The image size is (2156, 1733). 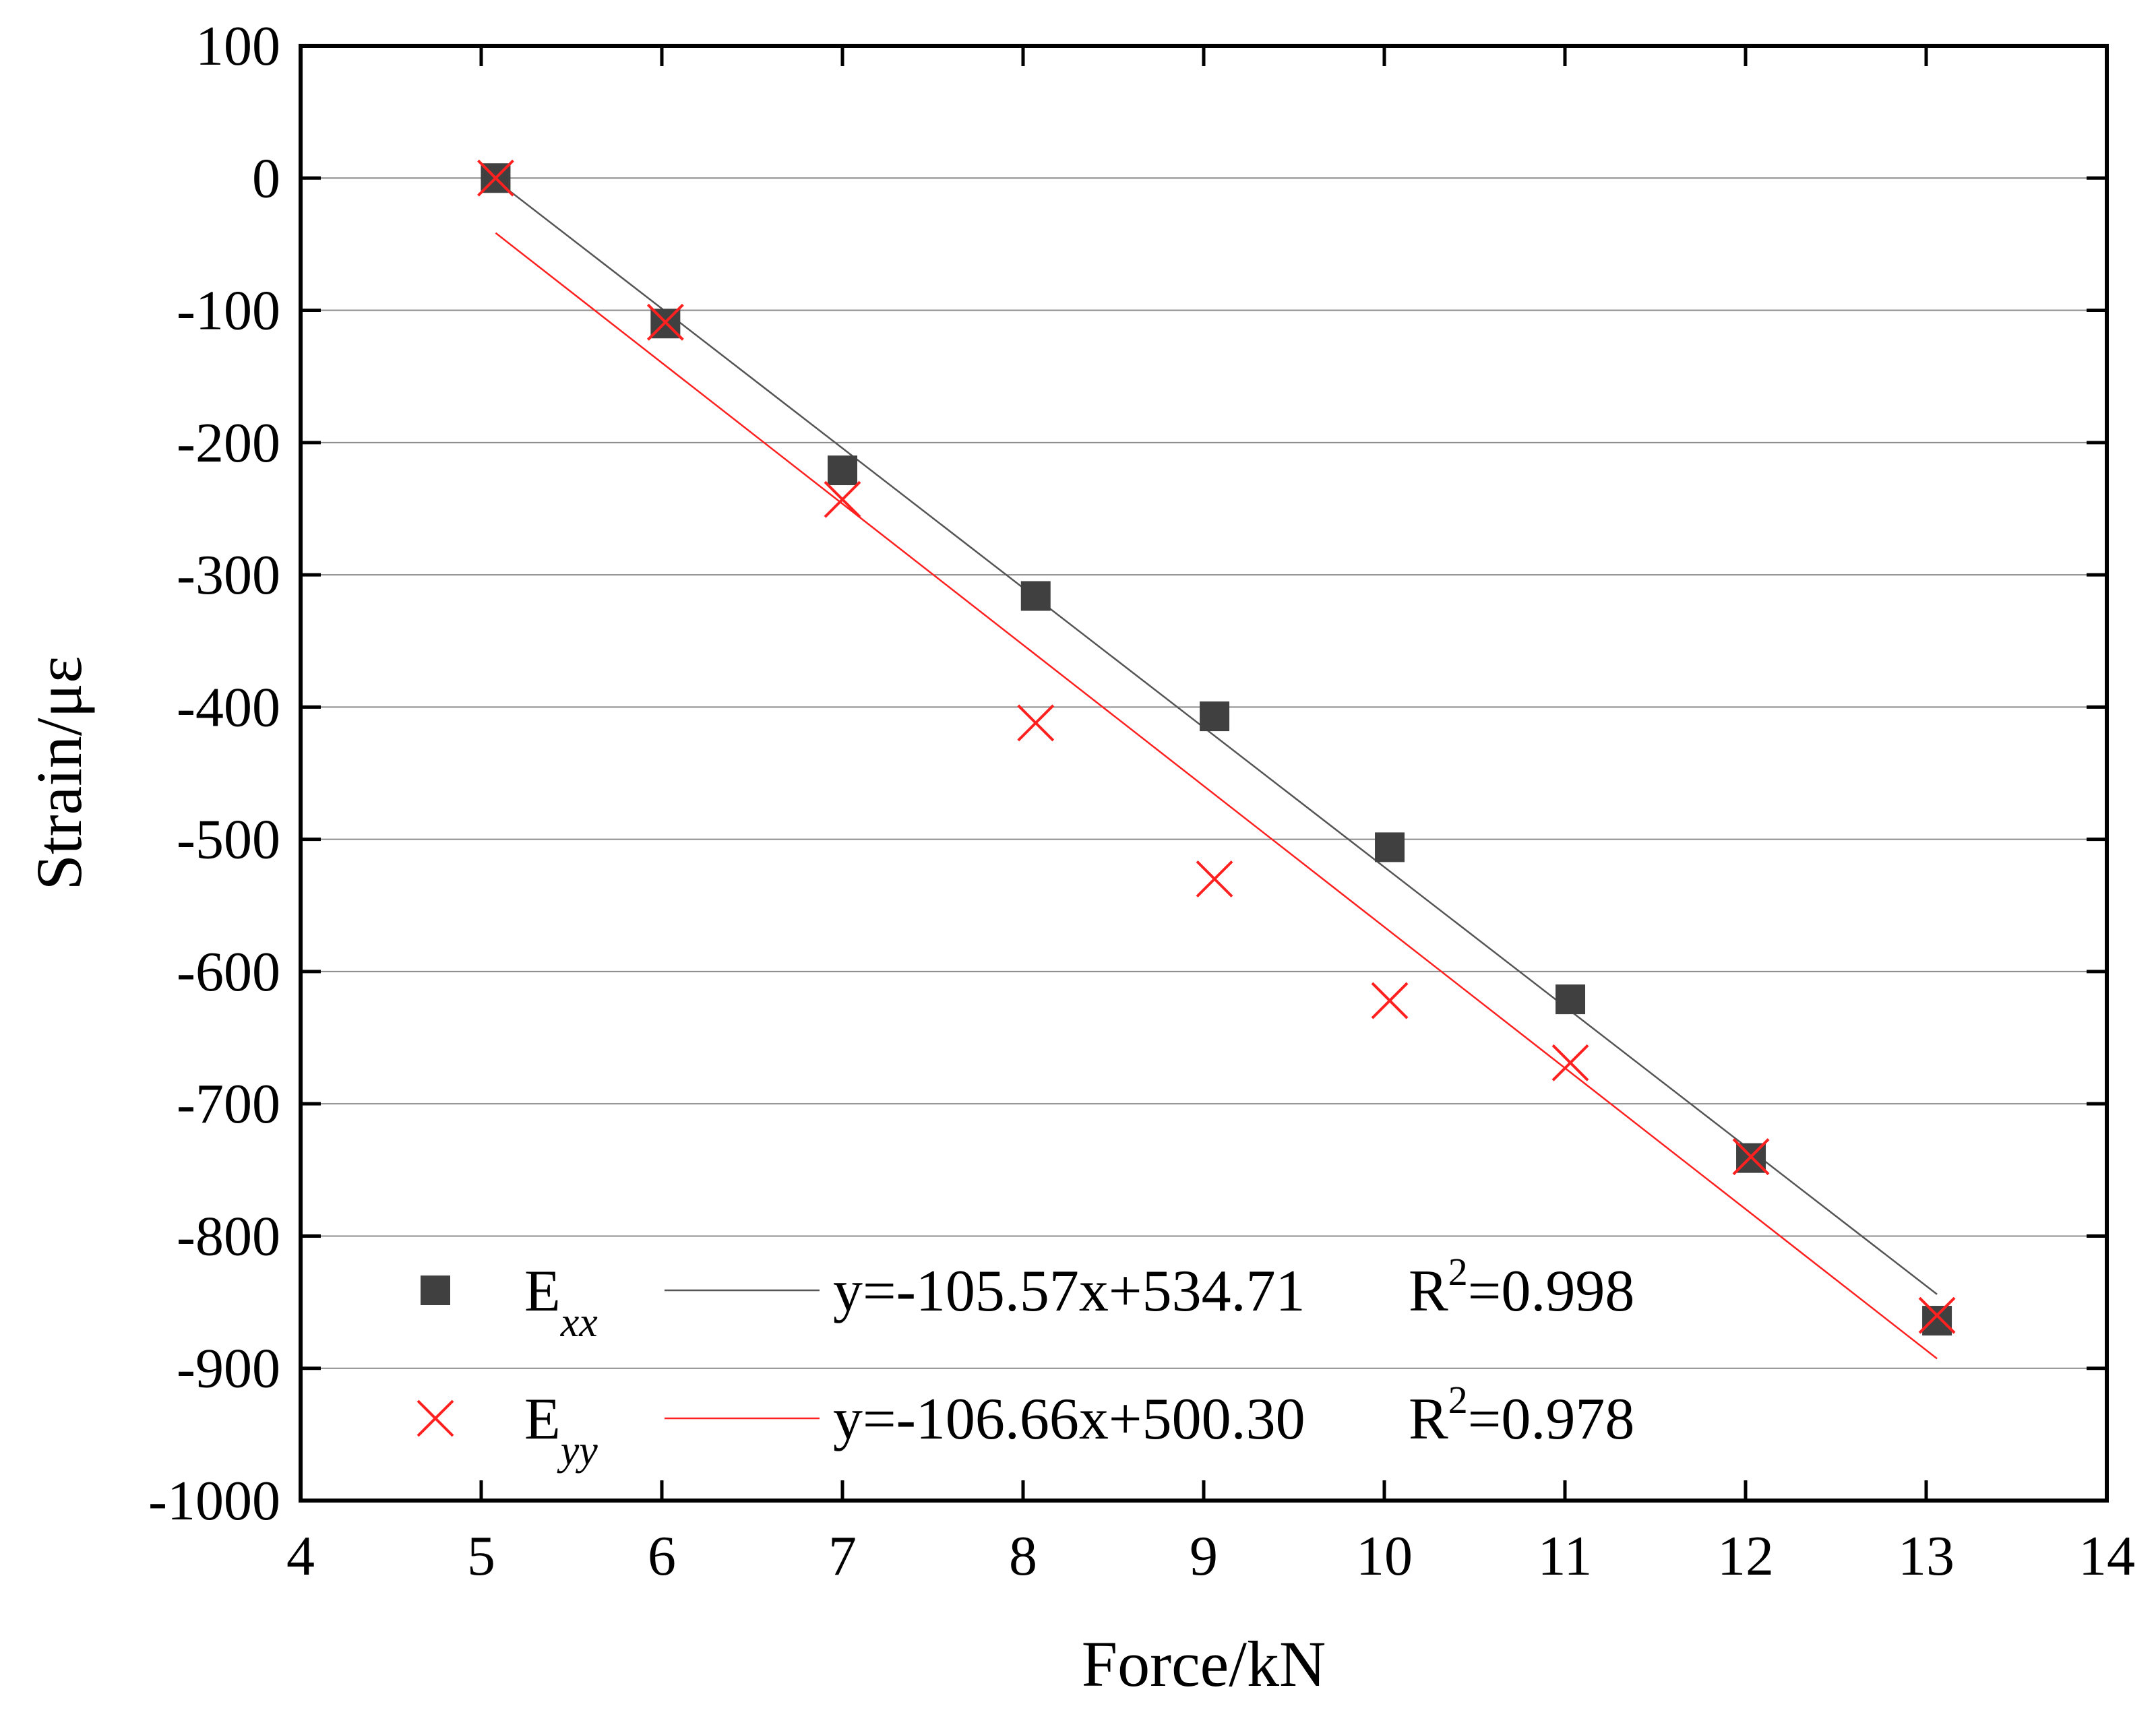 I want to click on legend-series-name: Exx, so click(x=561, y=1302).